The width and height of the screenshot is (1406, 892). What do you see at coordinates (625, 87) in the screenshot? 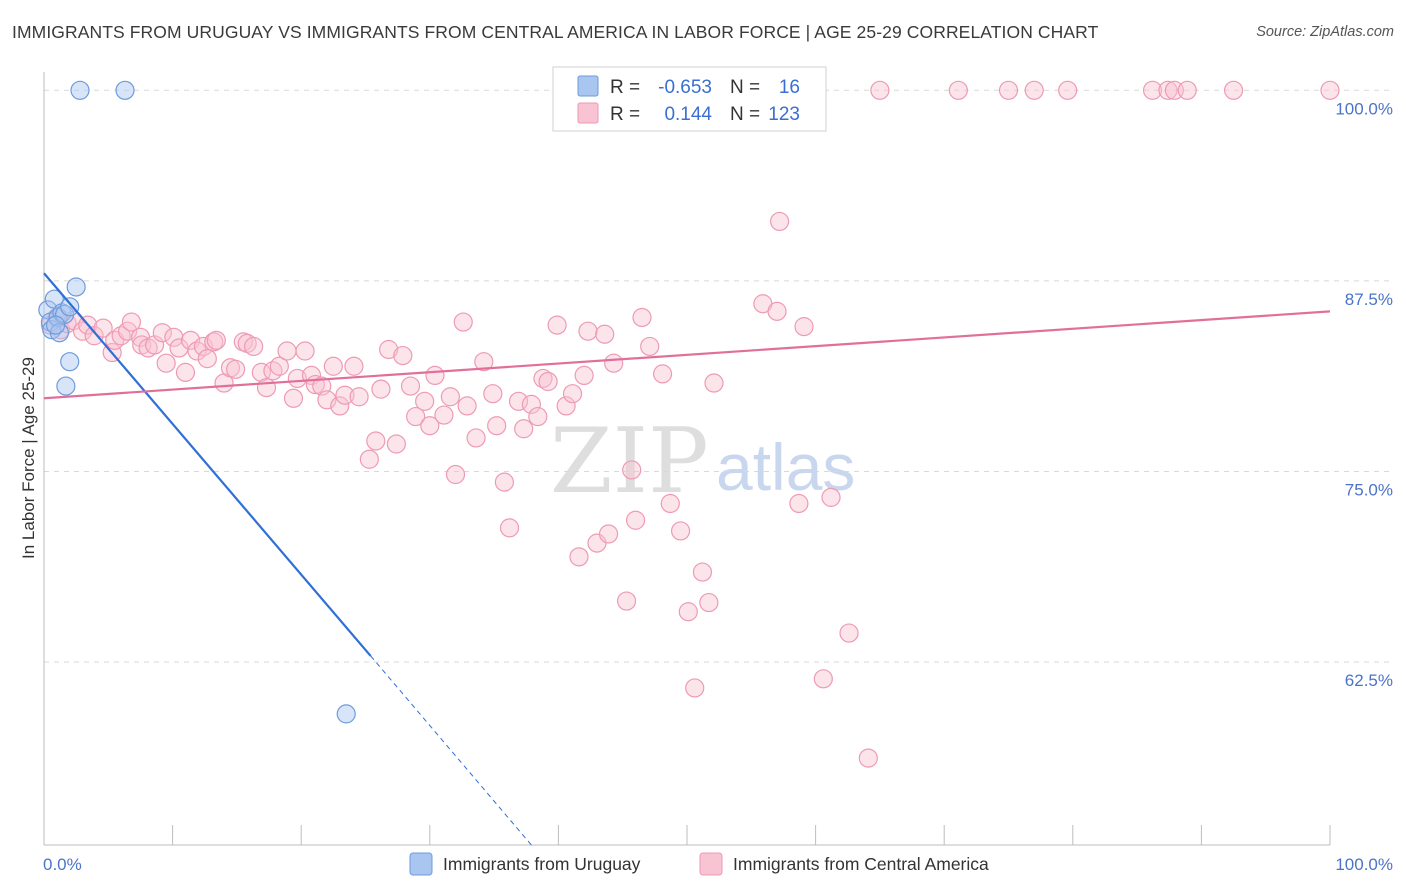
I see `uruguay-r-label: R =` at bounding box center [625, 87].